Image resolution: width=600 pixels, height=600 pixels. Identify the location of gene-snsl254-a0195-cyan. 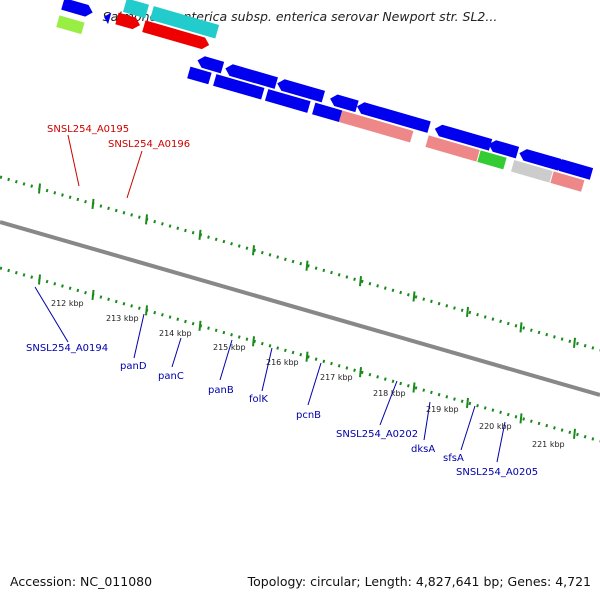
(136, 9).